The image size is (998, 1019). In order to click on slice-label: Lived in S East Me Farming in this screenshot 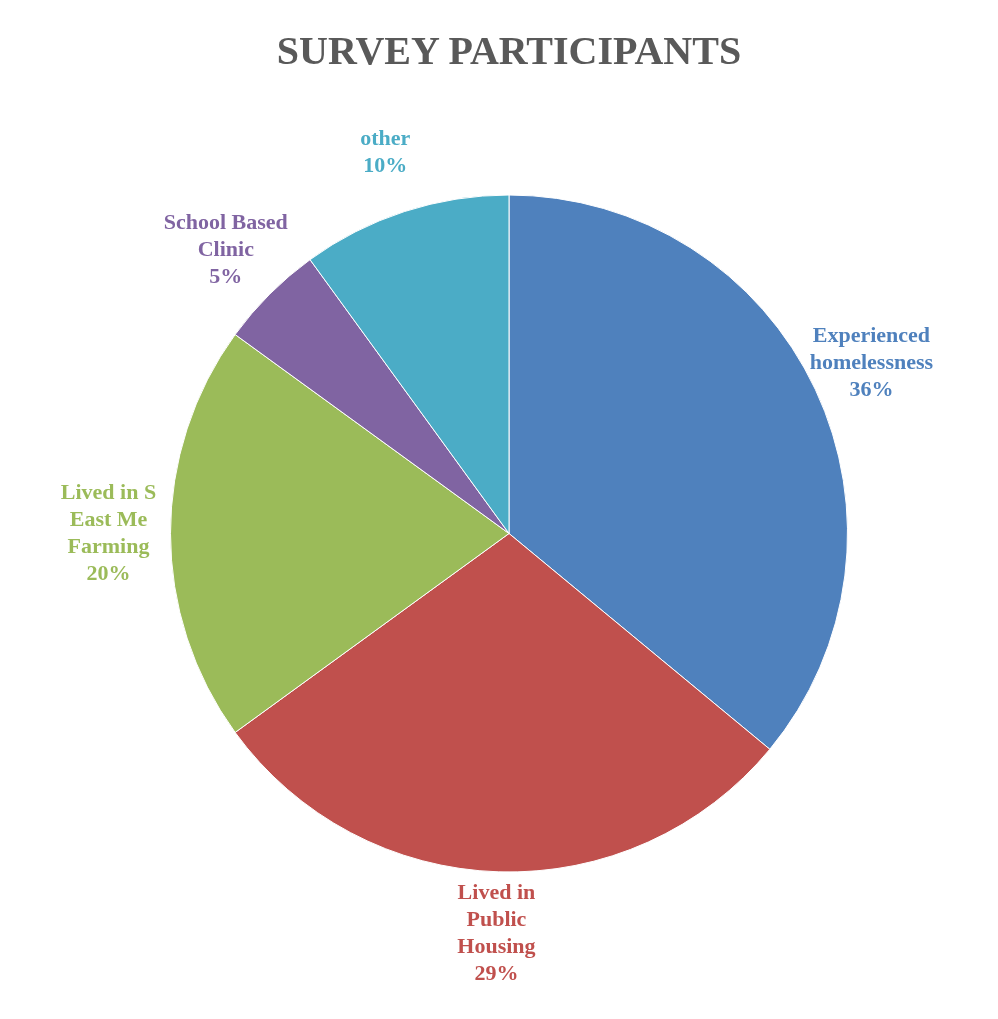, I will do `click(108, 518)`.